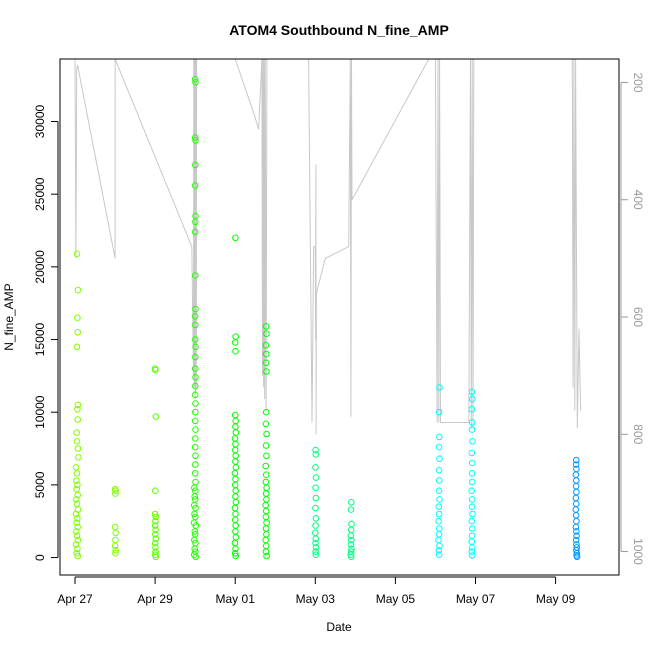 The height and width of the screenshot is (650, 650). I want to click on y-tick-label: 10000, so click(40, 412).